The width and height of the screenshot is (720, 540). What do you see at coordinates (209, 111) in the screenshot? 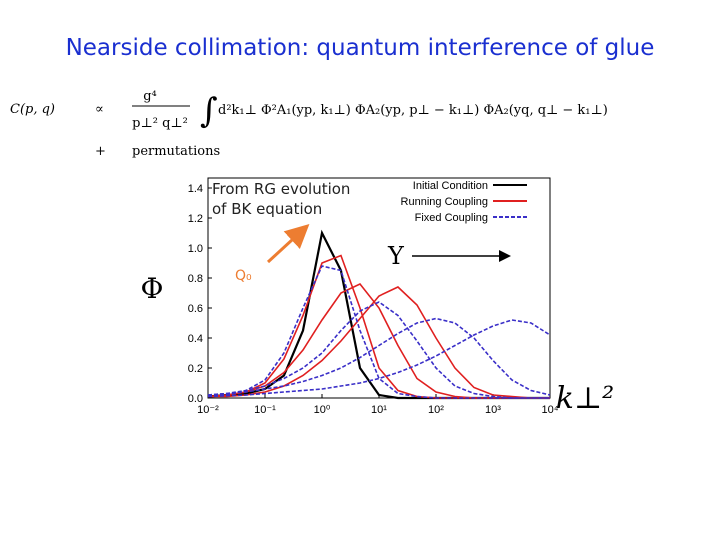
I see `formula-integral: ∫` at bounding box center [209, 111].